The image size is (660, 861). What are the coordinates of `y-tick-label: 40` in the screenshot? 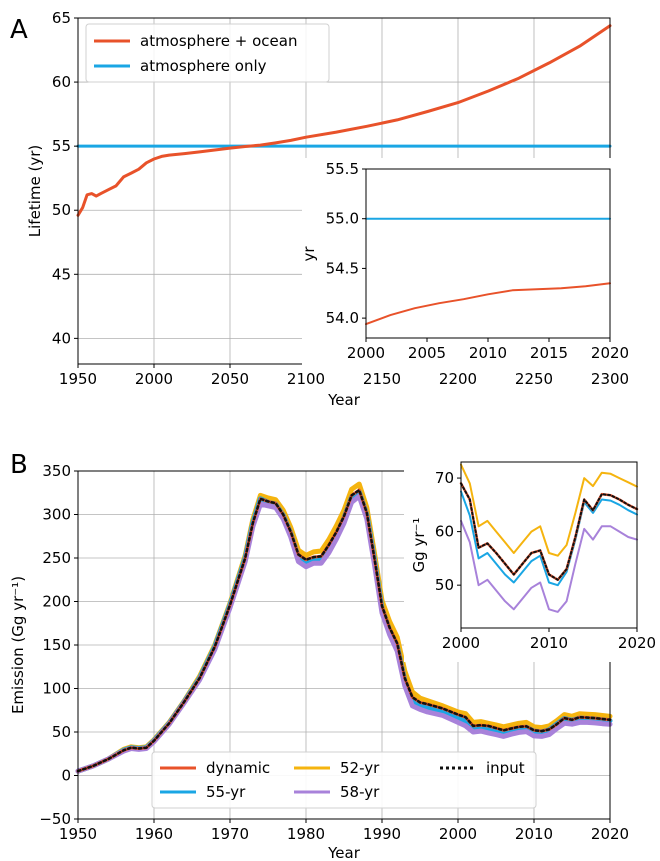 It's located at (61, 338).